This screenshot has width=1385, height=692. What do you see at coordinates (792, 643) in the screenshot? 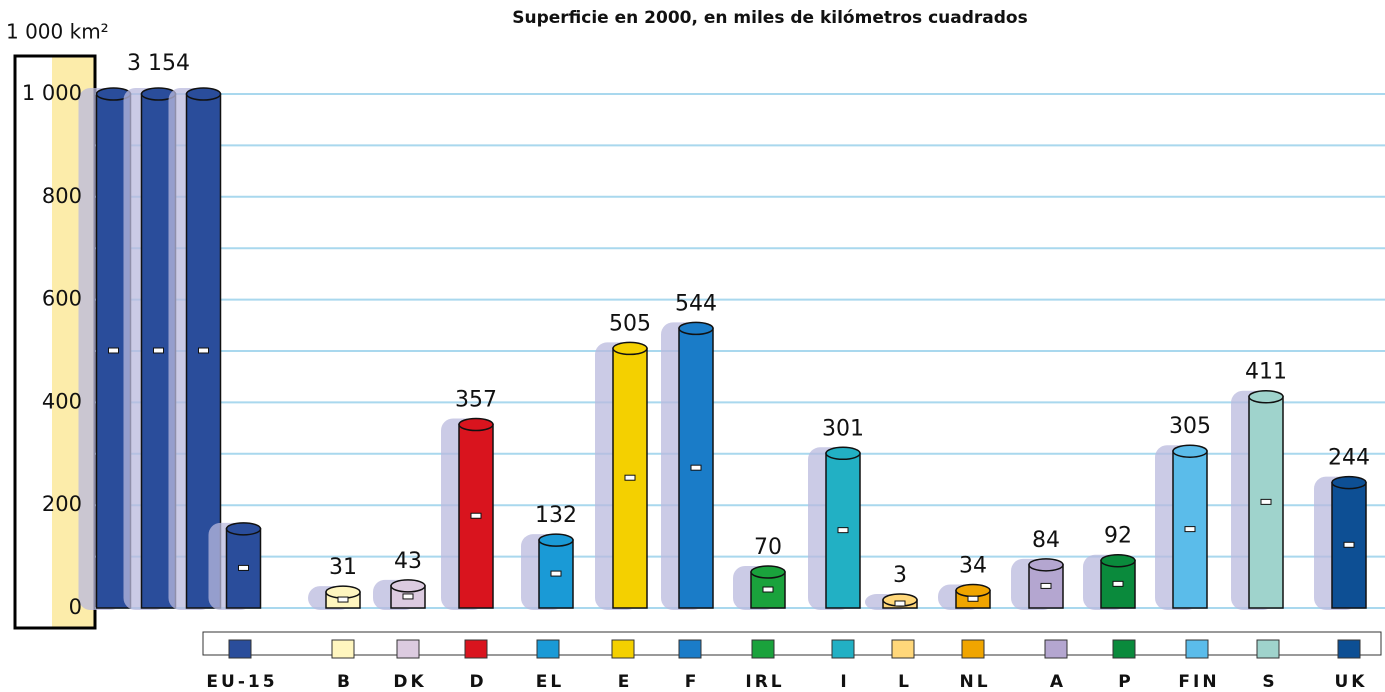
I see `legend-strip` at bounding box center [792, 643].